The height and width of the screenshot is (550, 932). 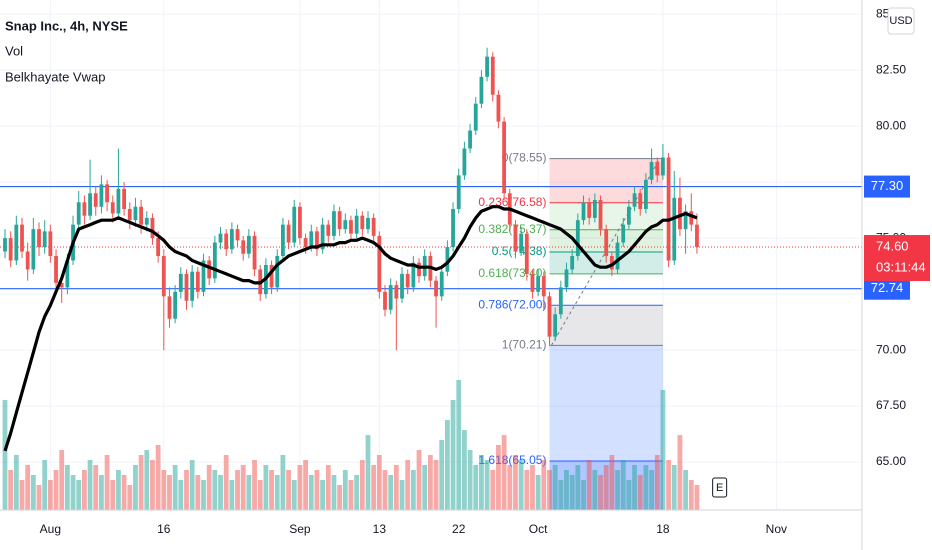 What do you see at coordinates (50, 529) in the screenshot?
I see `x-tick-label: Aug` at bounding box center [50, 529].